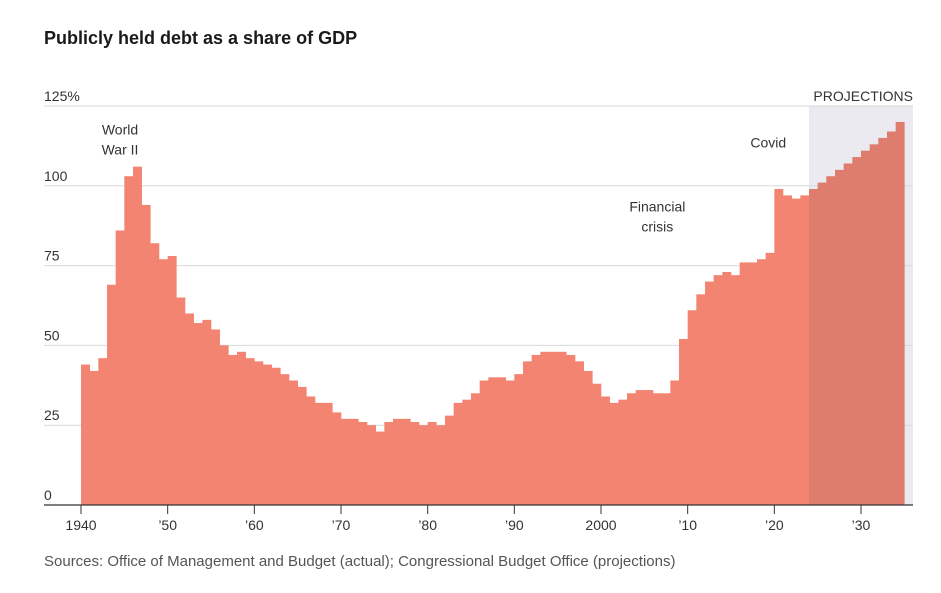 The width and height of the screenshot is (941, 593). Describe the element at coordinates (865, 328) in the screenshot. I see `bar-2030` at that location.